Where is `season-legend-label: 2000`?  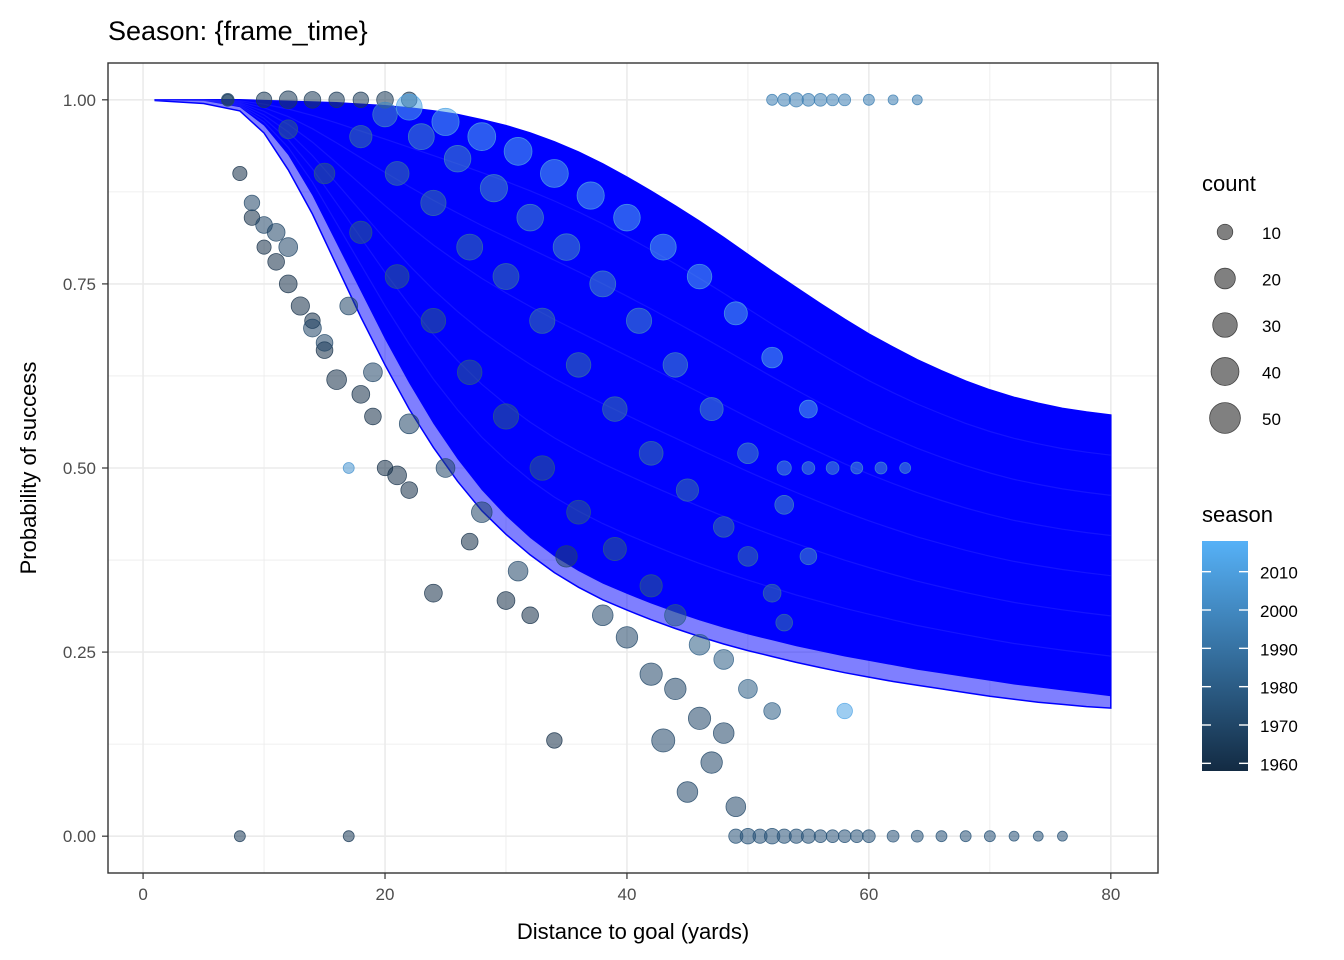 season-legend-label: 2000 is located at coordinates (1279, 611).